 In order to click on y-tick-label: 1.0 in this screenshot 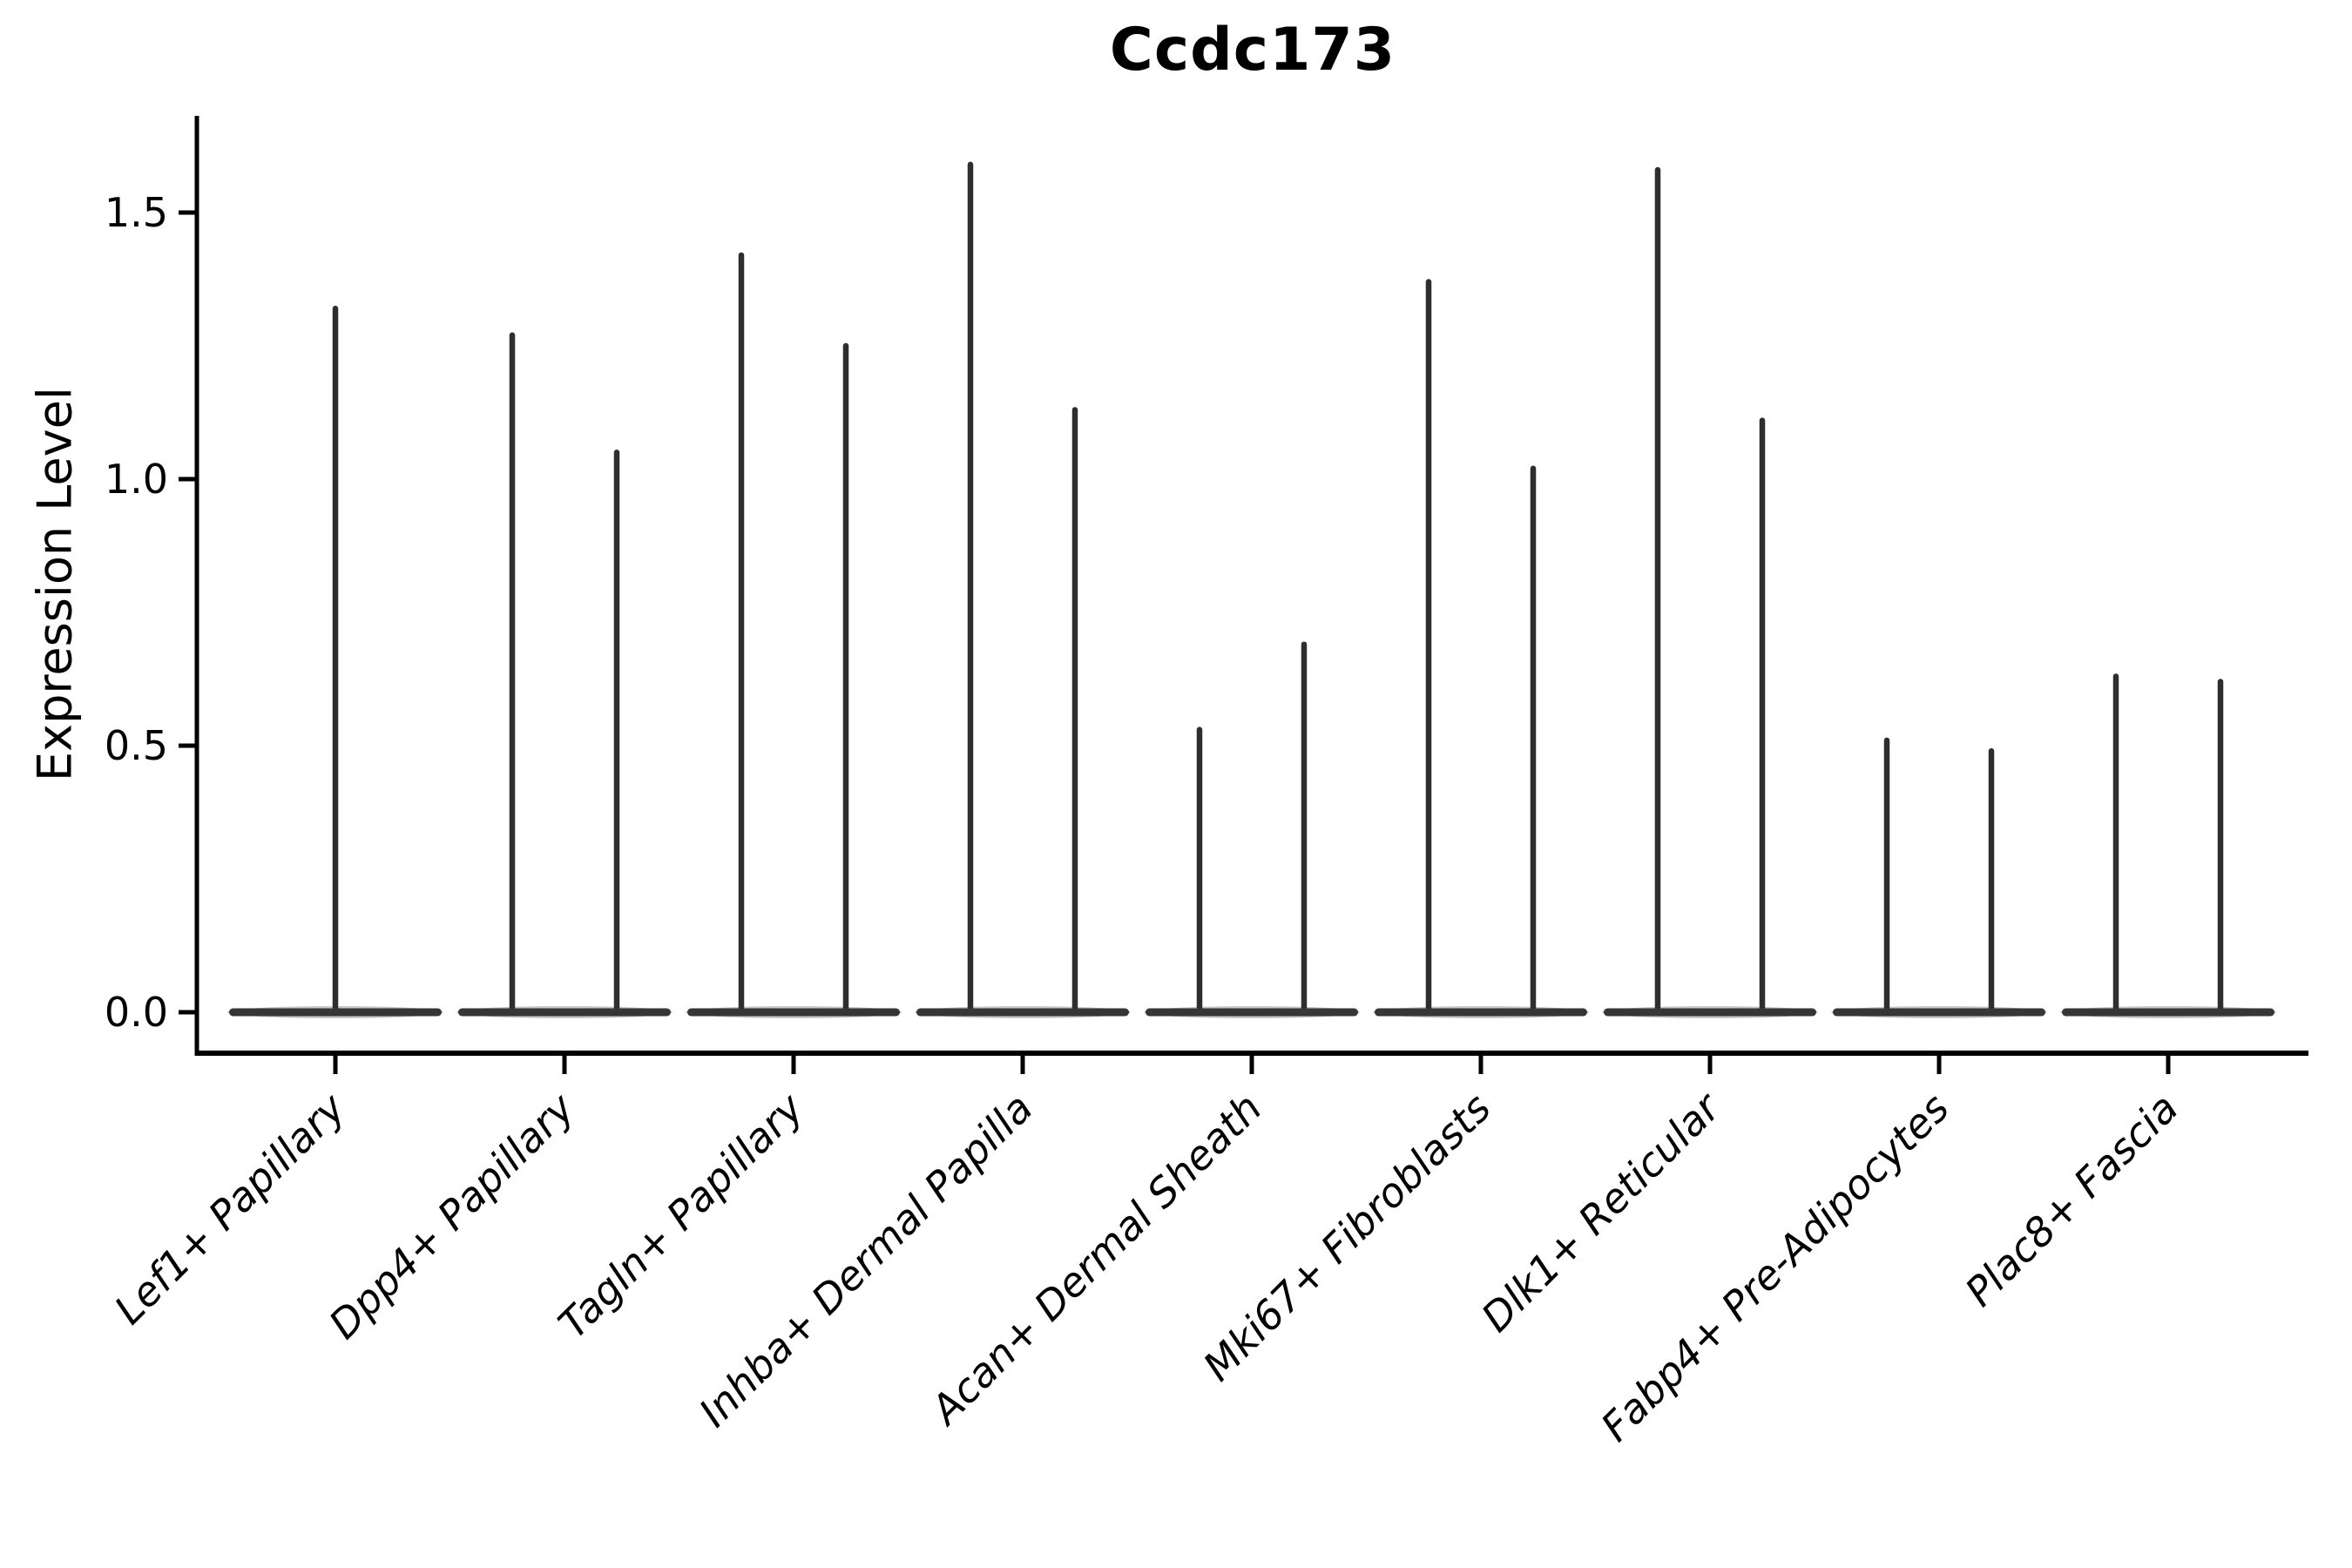, I will do `click(136, 480)`.